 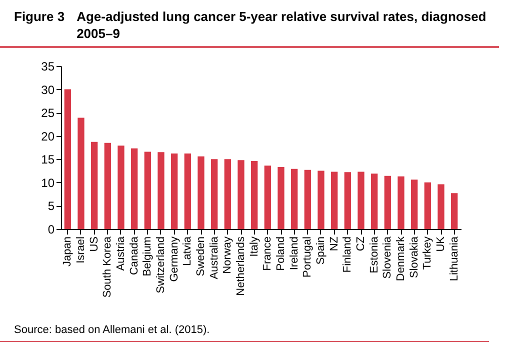 What do you see at coordinates (48, 67) in the screenshot?
I see `y-tick-label: 35` at bounding box center [48, 67].